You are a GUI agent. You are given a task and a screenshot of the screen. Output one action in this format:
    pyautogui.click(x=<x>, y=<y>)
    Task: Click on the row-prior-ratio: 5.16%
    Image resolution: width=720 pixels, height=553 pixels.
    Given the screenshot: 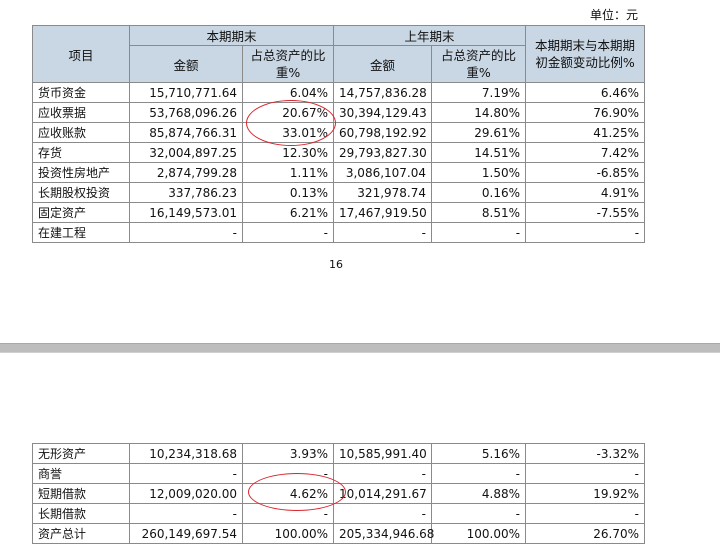 What is the action you would take?
    pyautogui.click(x=478, y=453)
    